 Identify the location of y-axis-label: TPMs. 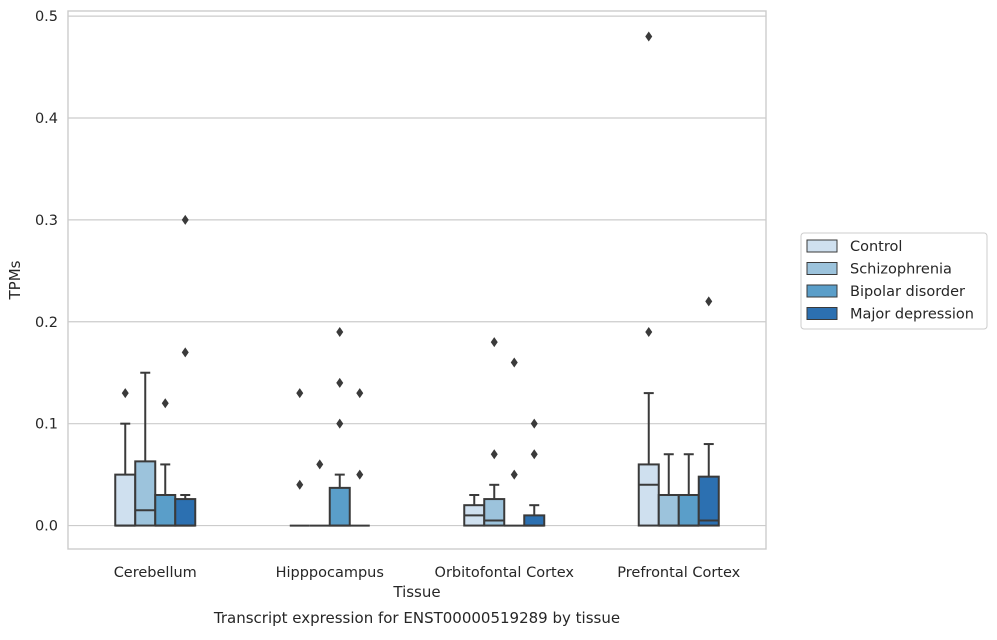
(15, 280).